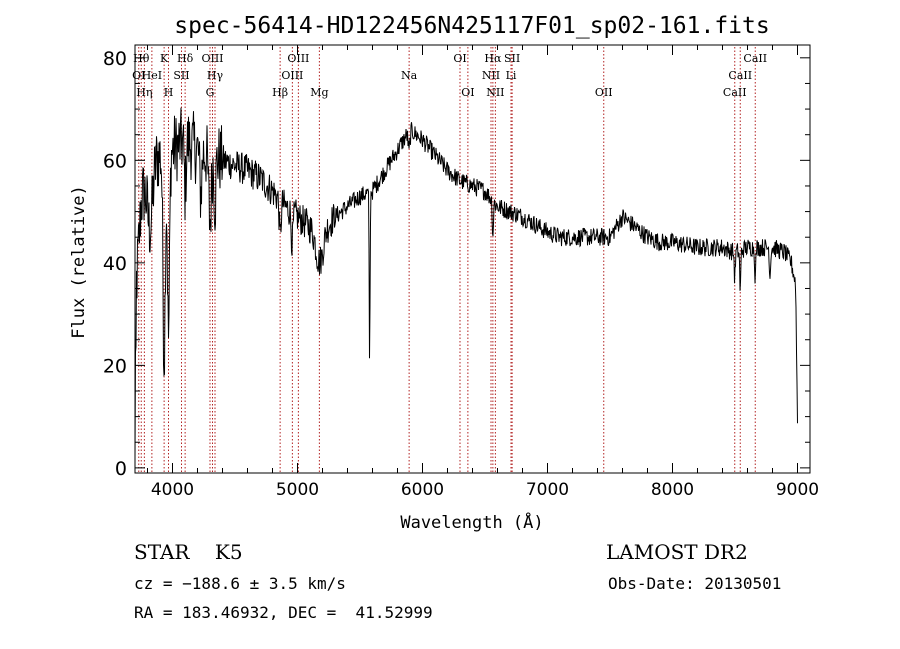 The image size is (900, 649). I want to click on y-tick-label: 40, so click(115, 264).